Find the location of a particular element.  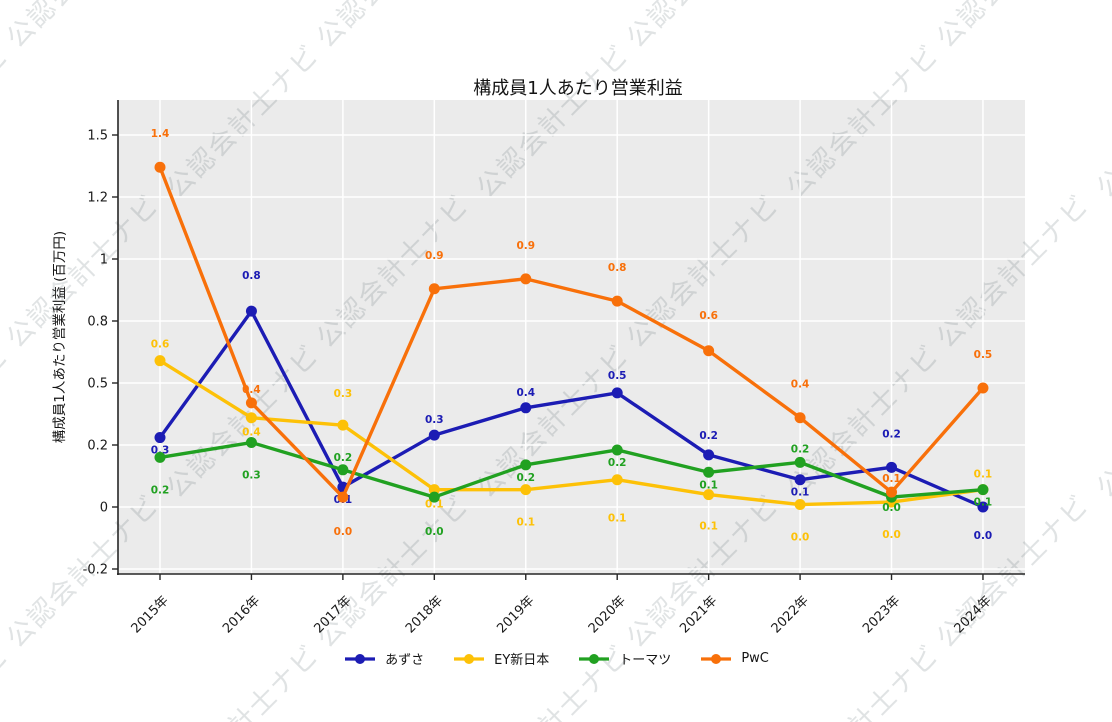

data-label-tohmatsu-2024年: 0.1 is located at coordinates (983, 503).